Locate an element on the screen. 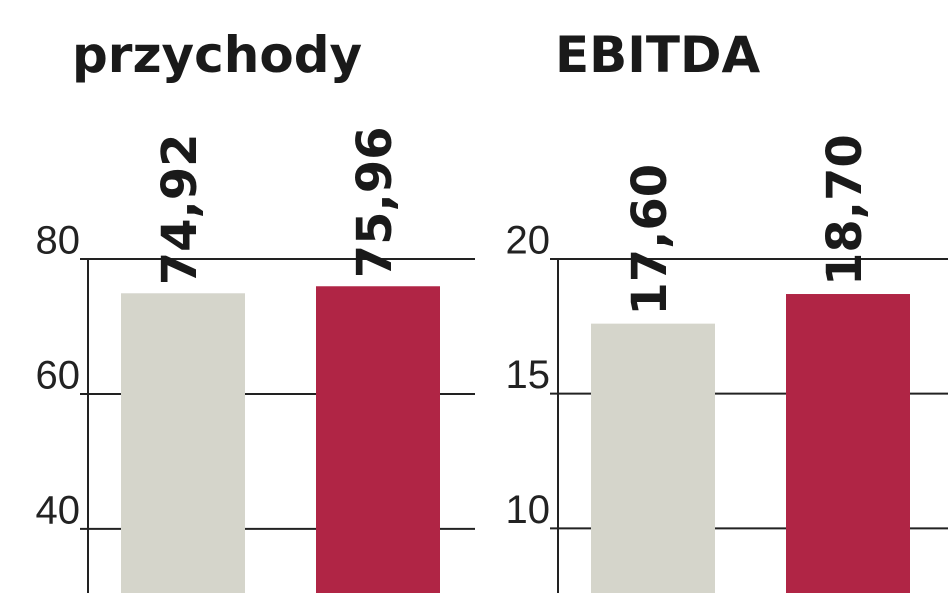  y-tick-label: 60 is located at coordinates (58, 376).